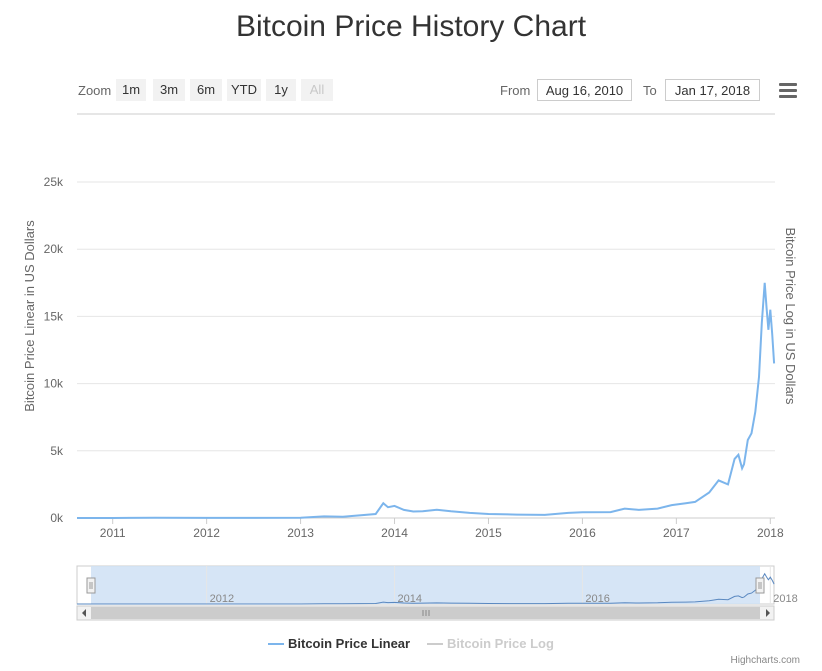 Image resolution: width=822 pixels, height=671 pixels. Describe the element at coordinates (169, 90) in the screenshot. I see `zoom-3m-button: 3m` at that location.